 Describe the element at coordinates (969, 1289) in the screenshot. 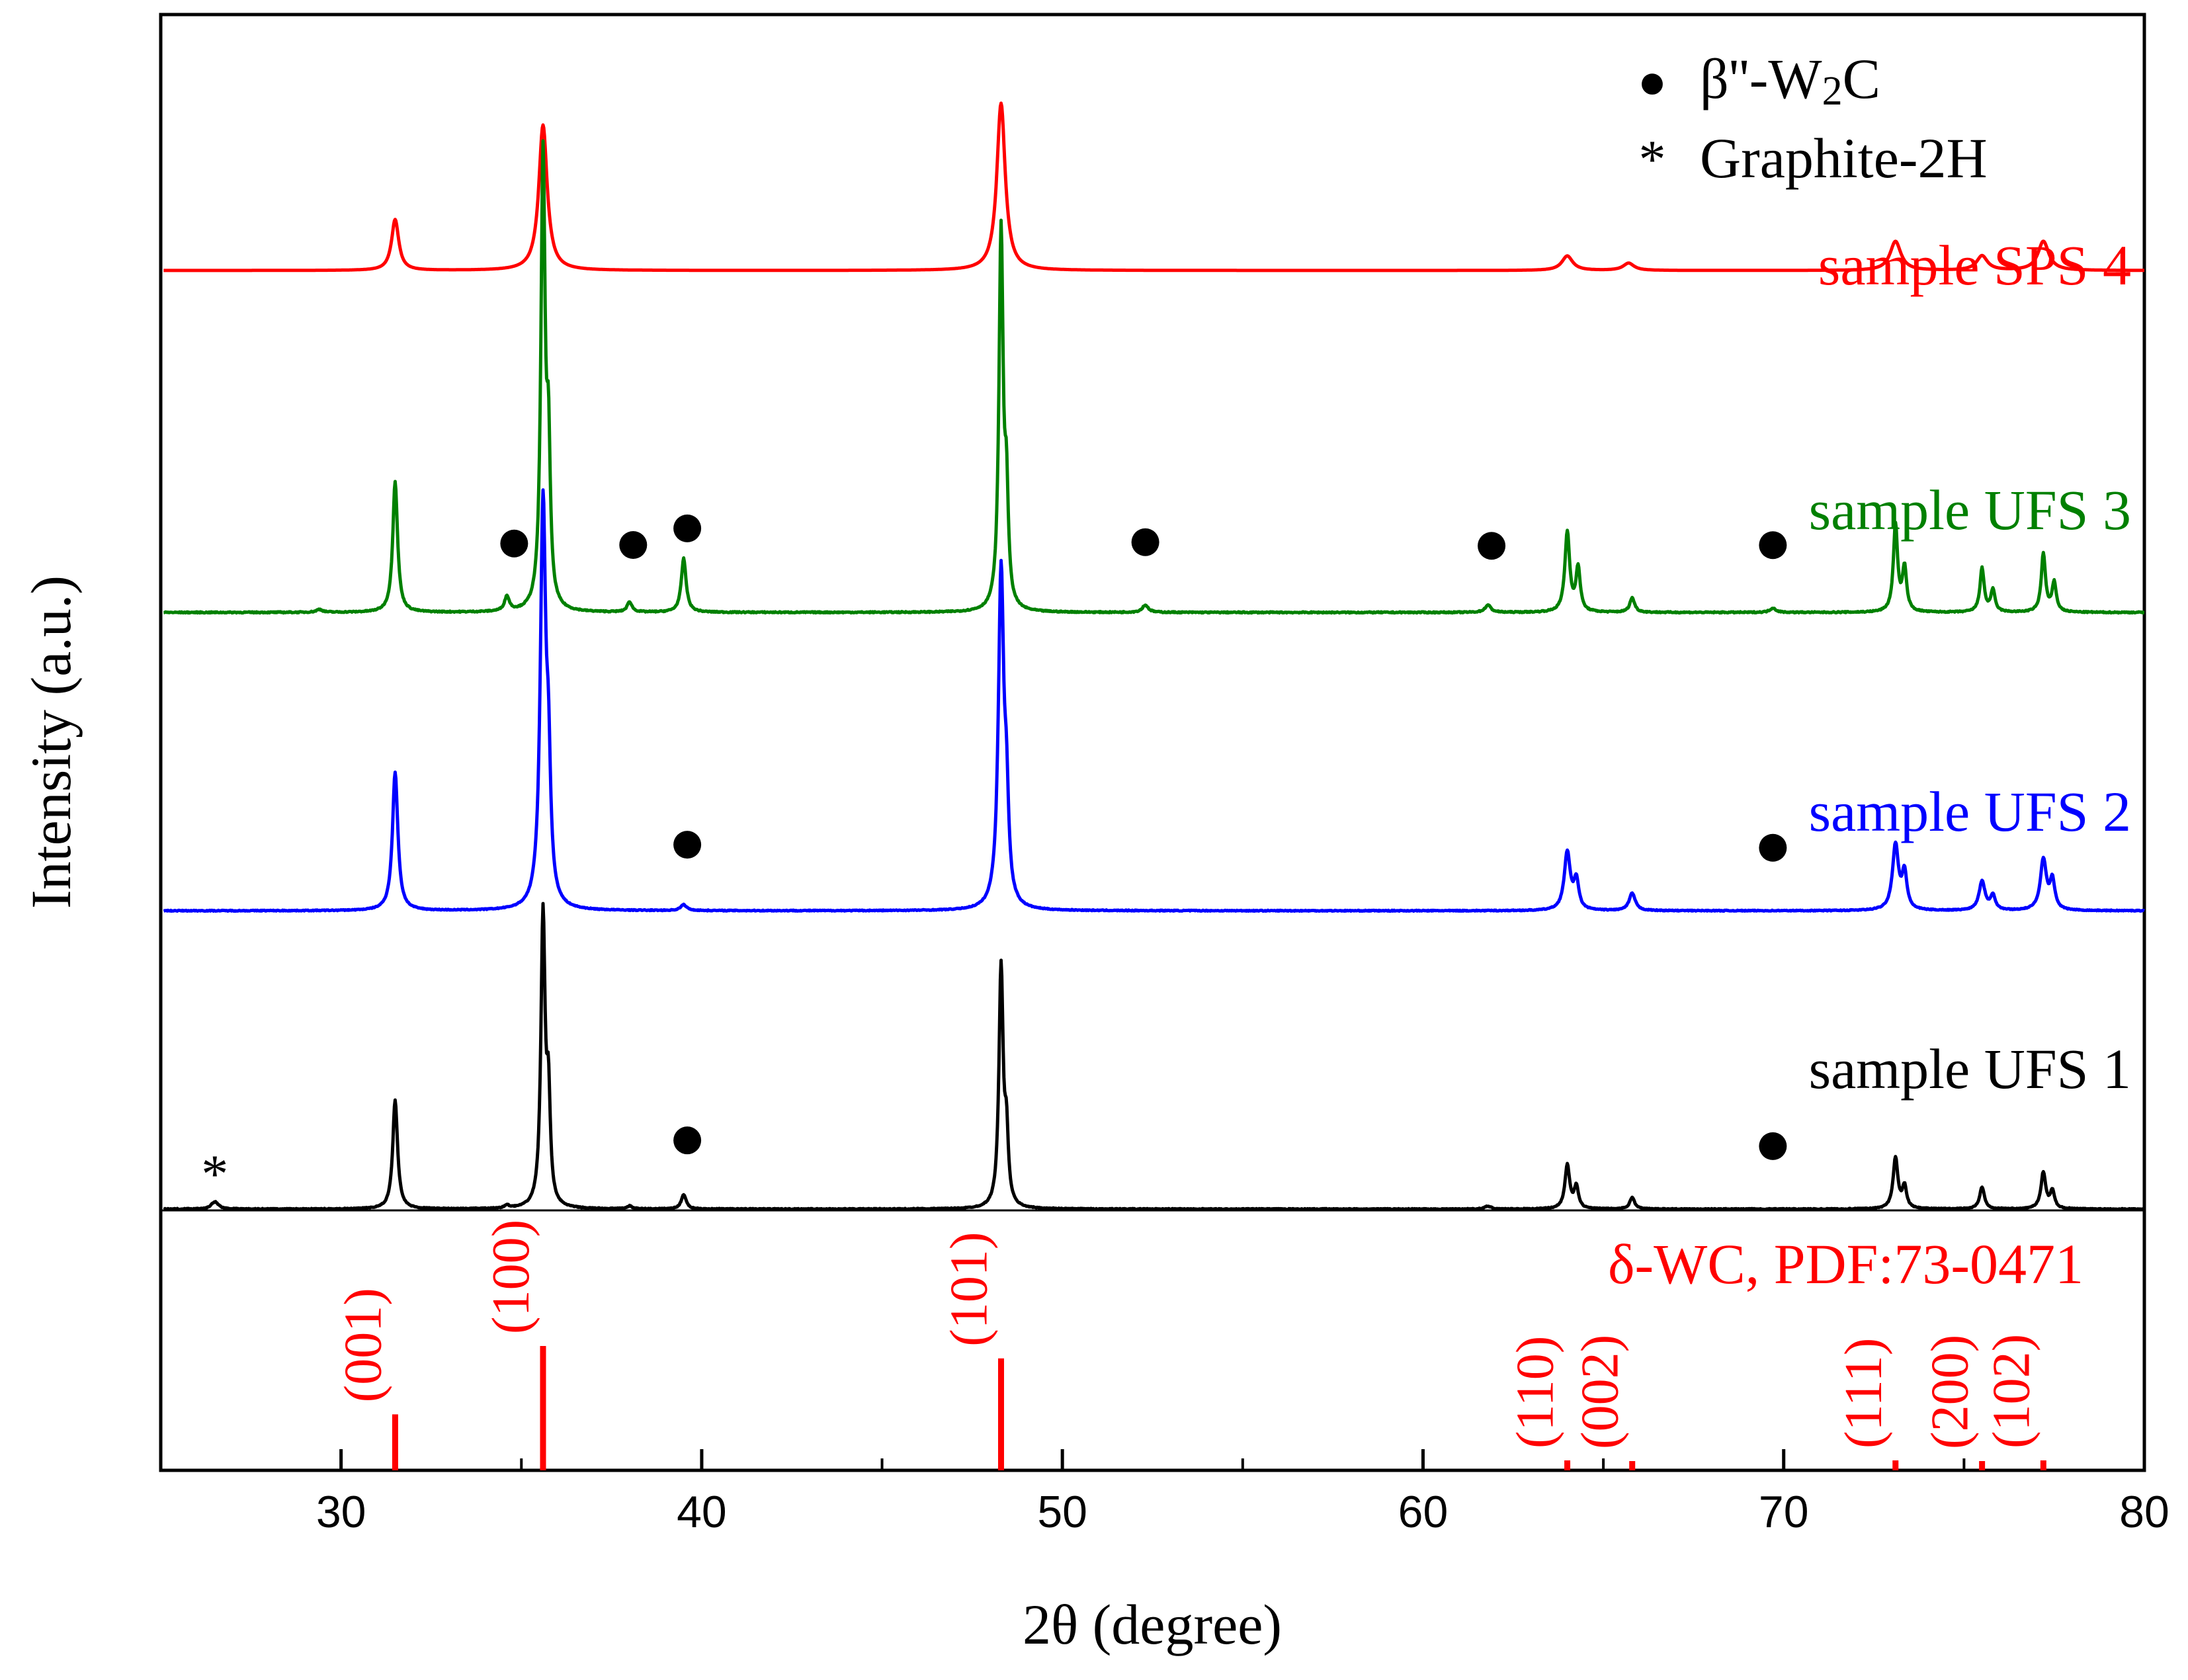

I see `reference-hkl-label: (101)` at that location.